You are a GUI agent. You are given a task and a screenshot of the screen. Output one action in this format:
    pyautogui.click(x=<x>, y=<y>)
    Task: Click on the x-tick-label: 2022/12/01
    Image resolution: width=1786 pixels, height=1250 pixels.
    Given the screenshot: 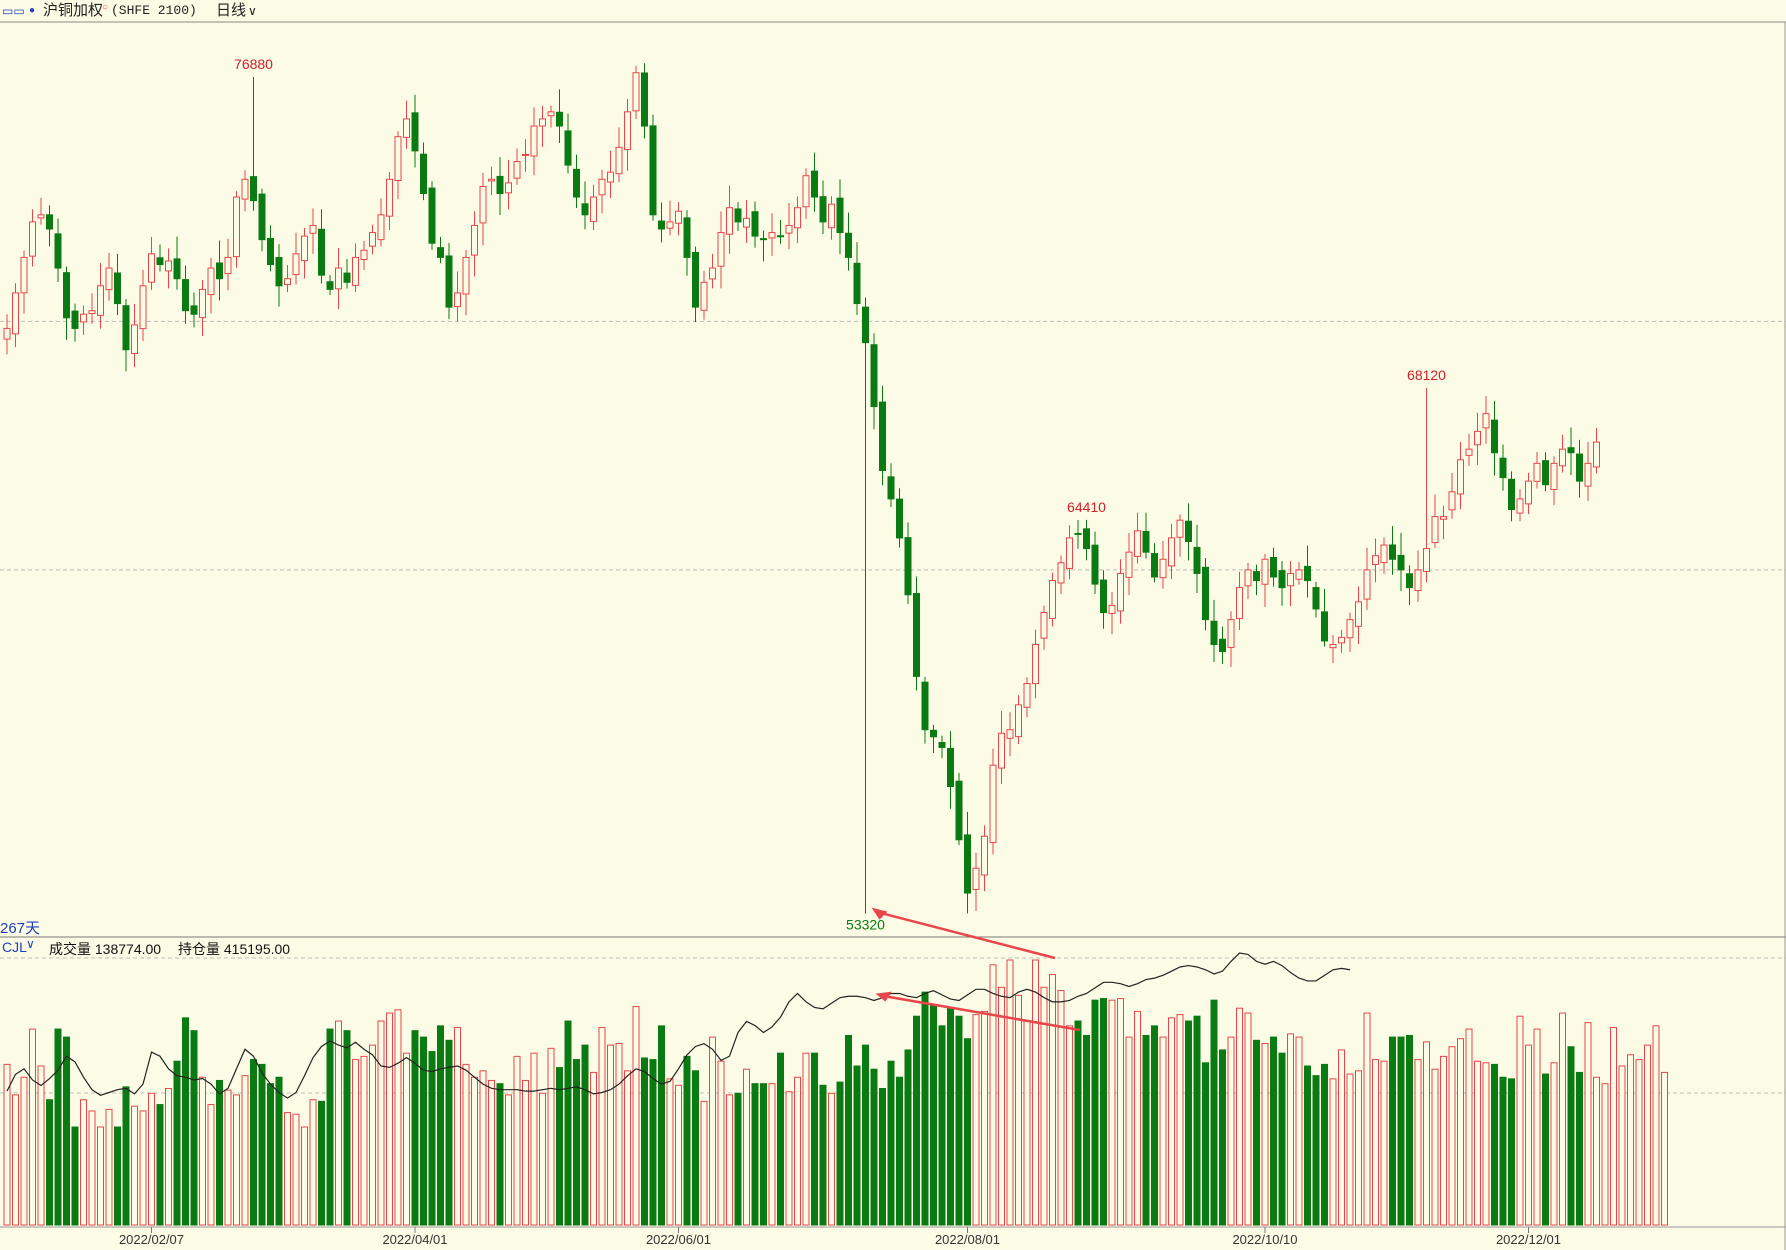 What is the action you would take?
    pyautogui.click(x=1528, y=1239)
    